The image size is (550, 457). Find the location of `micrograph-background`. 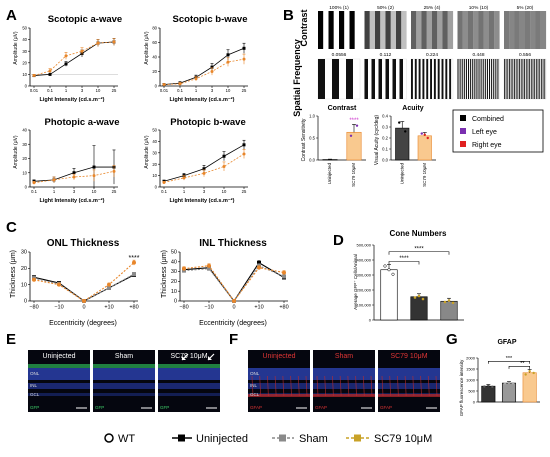

micrograph-background is located at coordinates (279, 381).